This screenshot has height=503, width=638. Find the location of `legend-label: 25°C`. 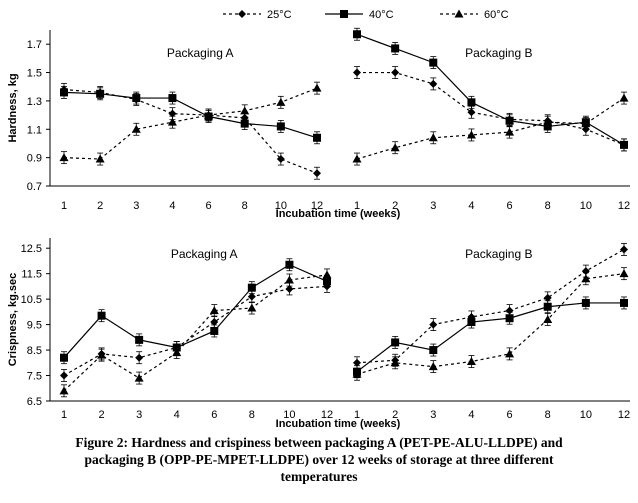

legend-label: 25°C is located at coordinates (279, 15).